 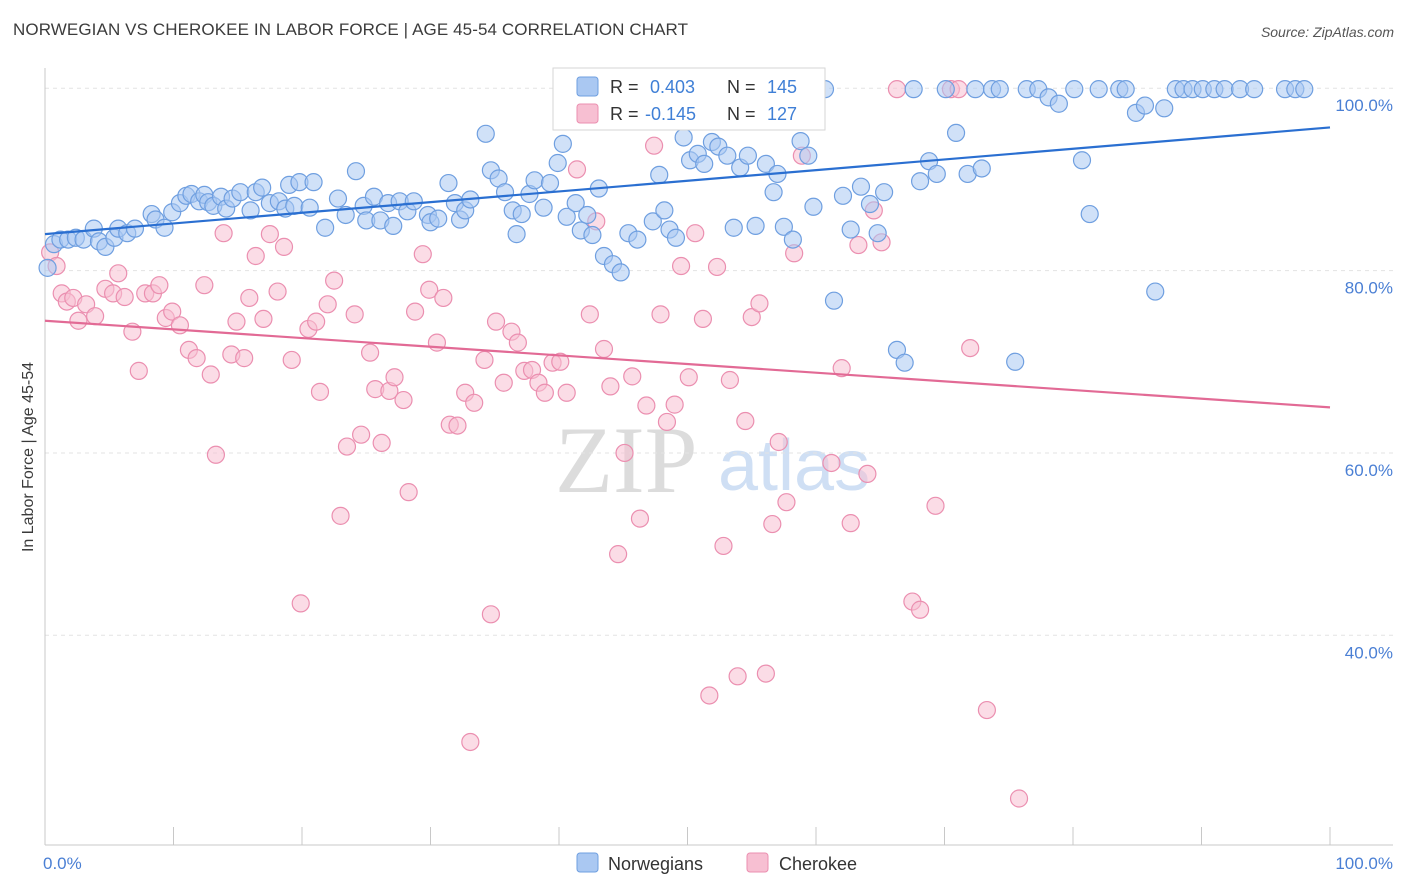 What do you see at coordinates (1364, 863) in the screenshot?
I see `x-tick-label-max: 100.0%` at bounding box center [1364, 863].